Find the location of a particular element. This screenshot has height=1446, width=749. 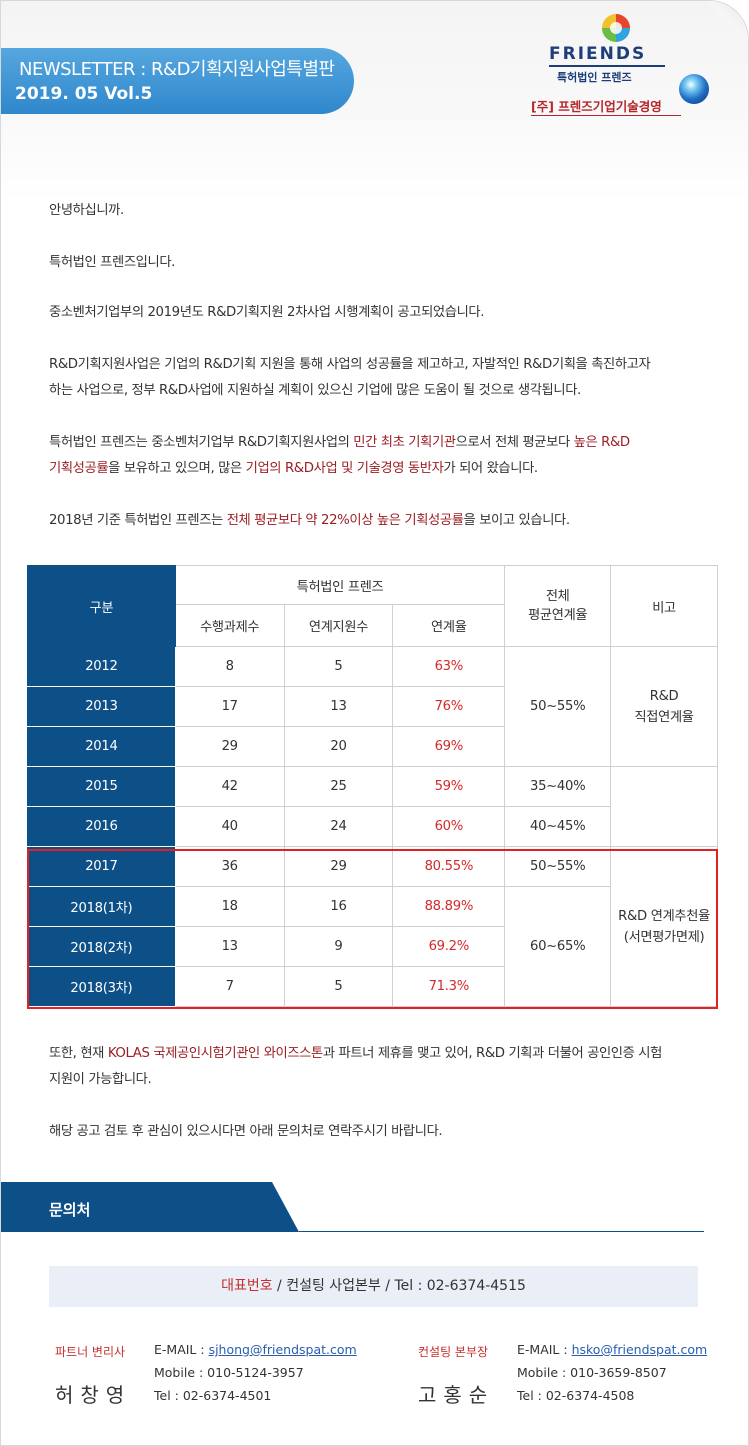

friends-logo: FRIENDS 특허법인 프렌즈 [주] 프렌즈기업기술경영 is located at coordinates (626, 68).